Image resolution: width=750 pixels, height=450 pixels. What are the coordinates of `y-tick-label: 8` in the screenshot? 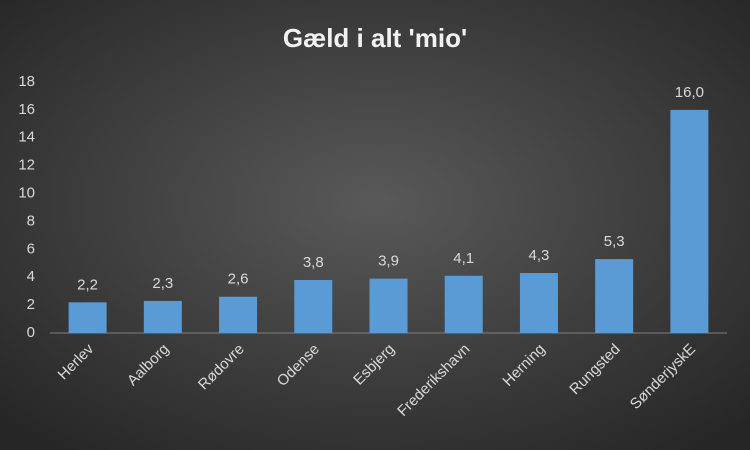 It's located at (31, 220).